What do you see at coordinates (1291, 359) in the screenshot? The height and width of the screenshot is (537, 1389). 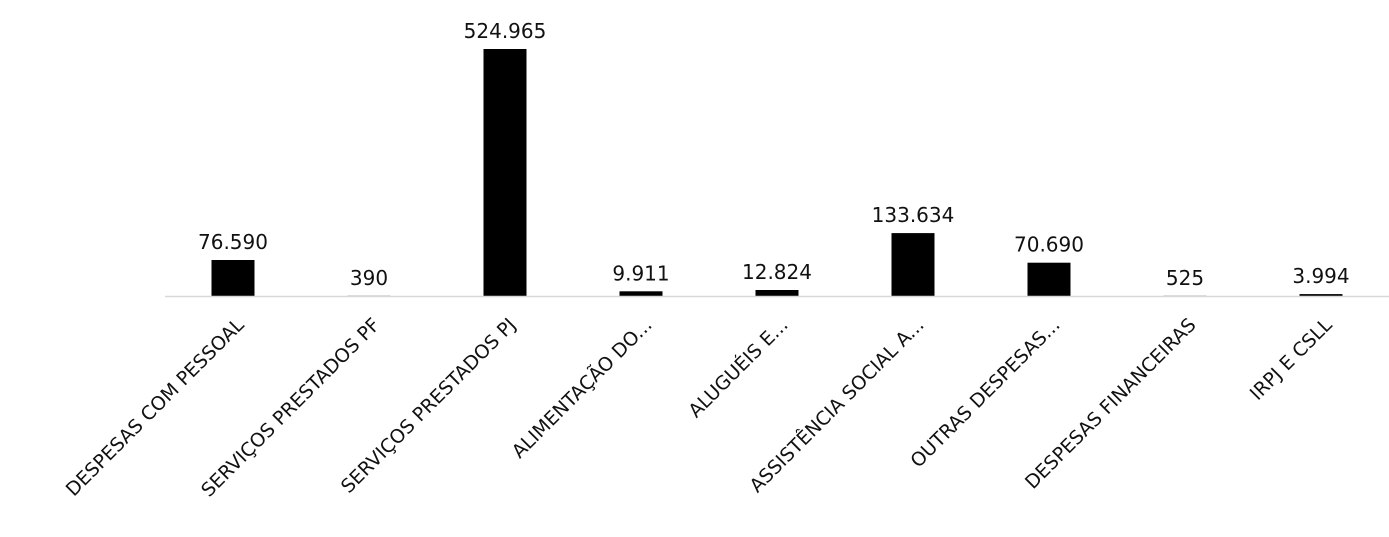 I see `category-label-9: IRPJ E CSLL` at bounding box center [1291, 359].